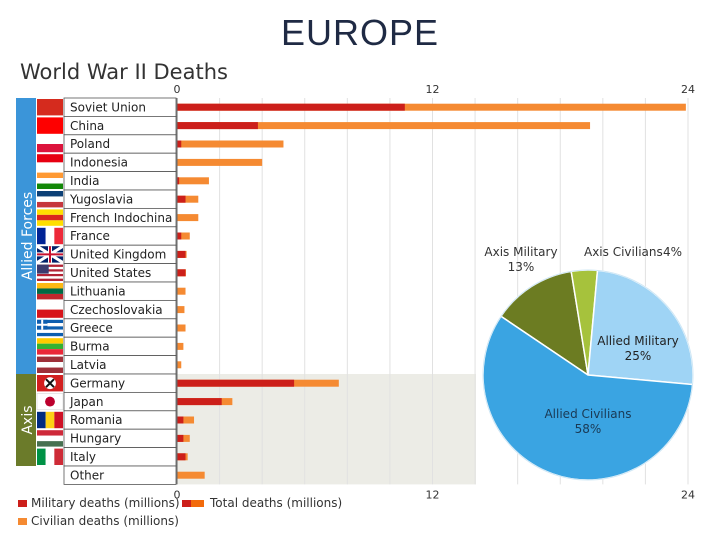 This screenshot has width=720, height=540. What do you see at coordinates (96, 420) in the screenshot?
I see `country-label: Romania` at bounding box center [96, 420].